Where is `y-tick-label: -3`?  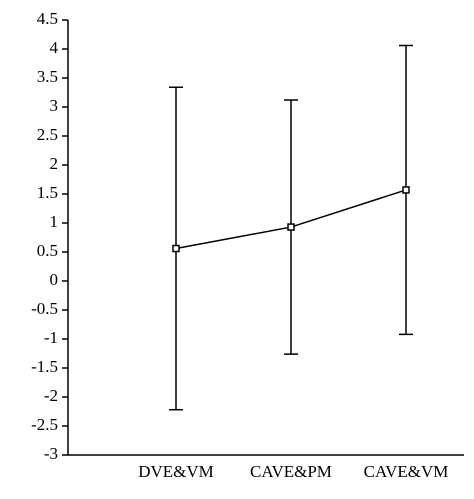 y-tick-label: -3 is located at coordinates (51, 453).